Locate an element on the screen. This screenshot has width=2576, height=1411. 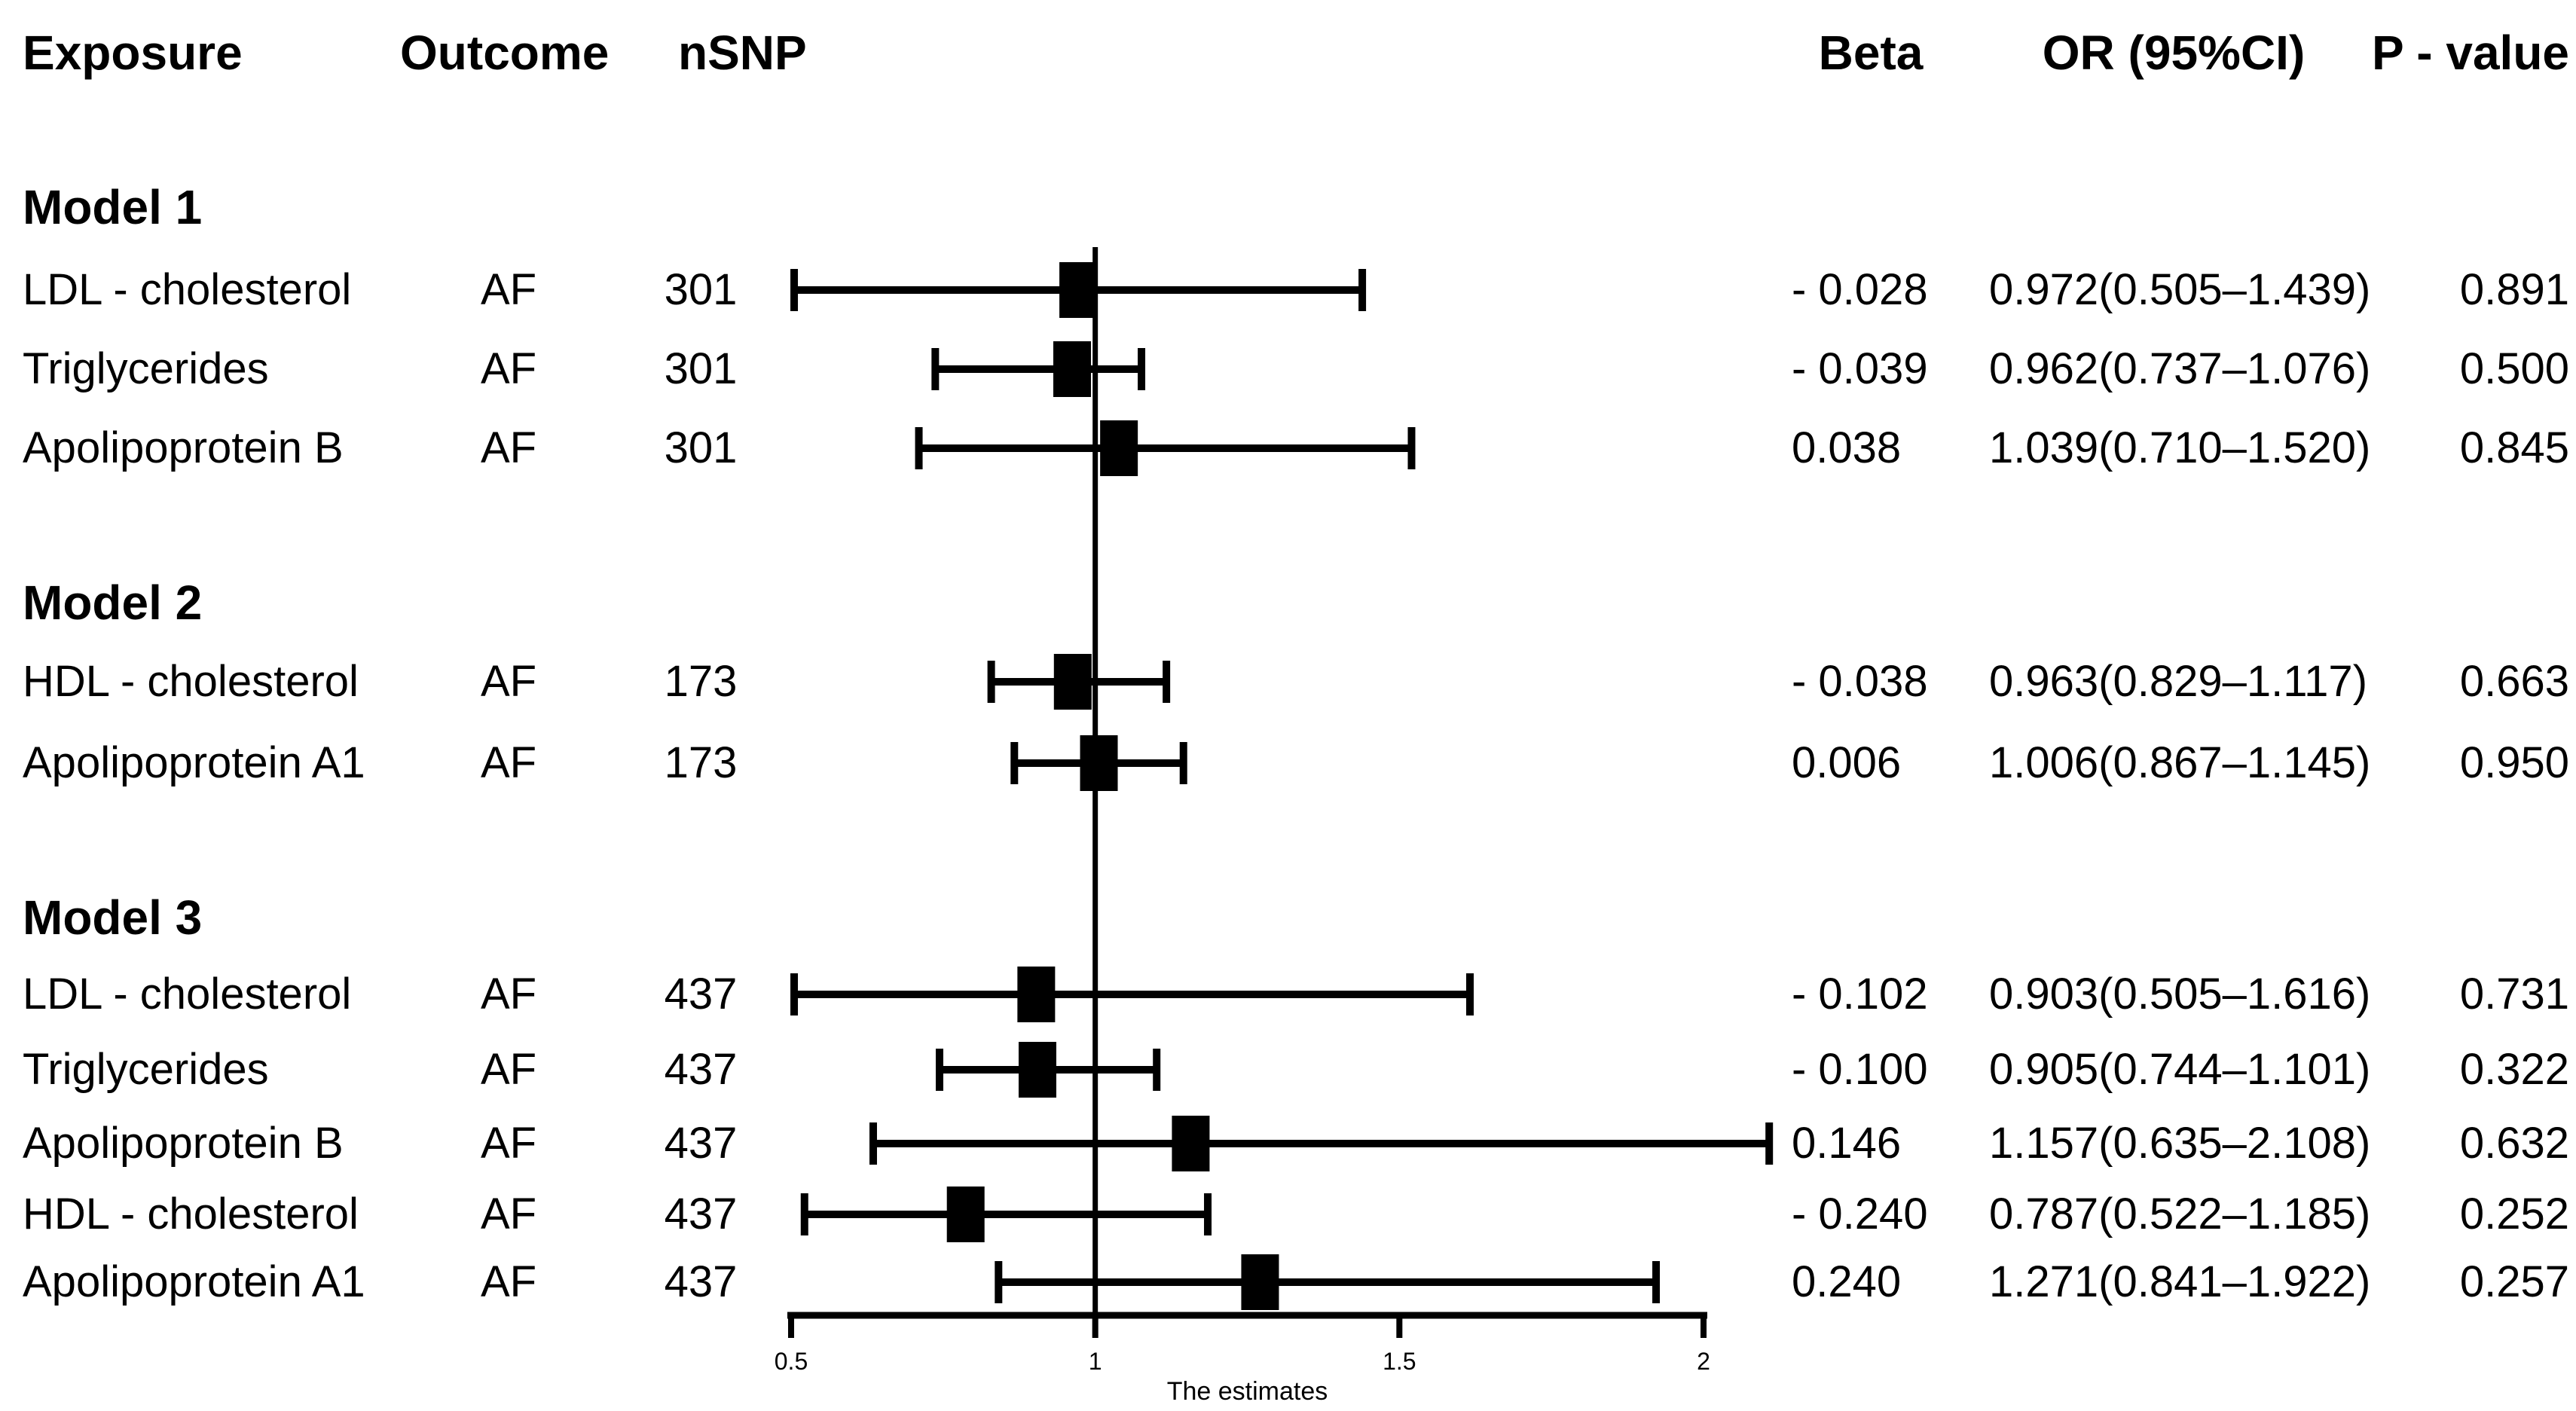
beta-value: - 0.039 is located at coordinates (1860, 368).